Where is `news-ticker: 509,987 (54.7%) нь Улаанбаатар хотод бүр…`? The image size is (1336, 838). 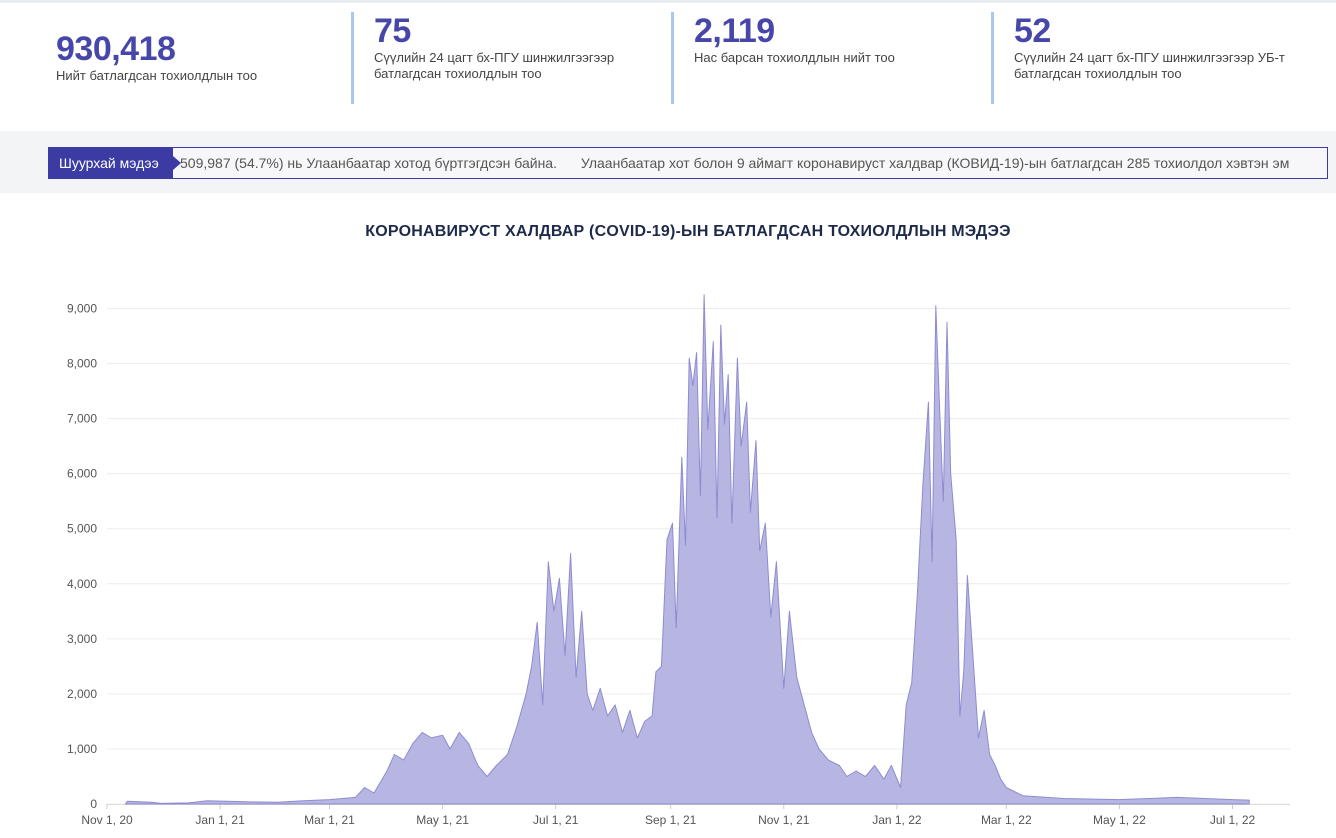
news-ticker: 509,987 (54.7%) нь Улаанбаатар хотод бүр… is located at coordinates (744, 163).